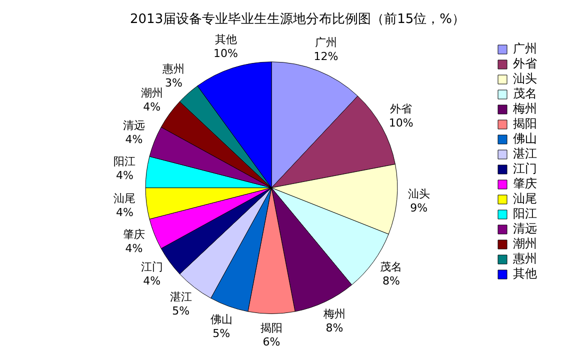 The width and height of the screenshot is (585, 358). I want to click on legend-label: 惠州, so click(524, 259).